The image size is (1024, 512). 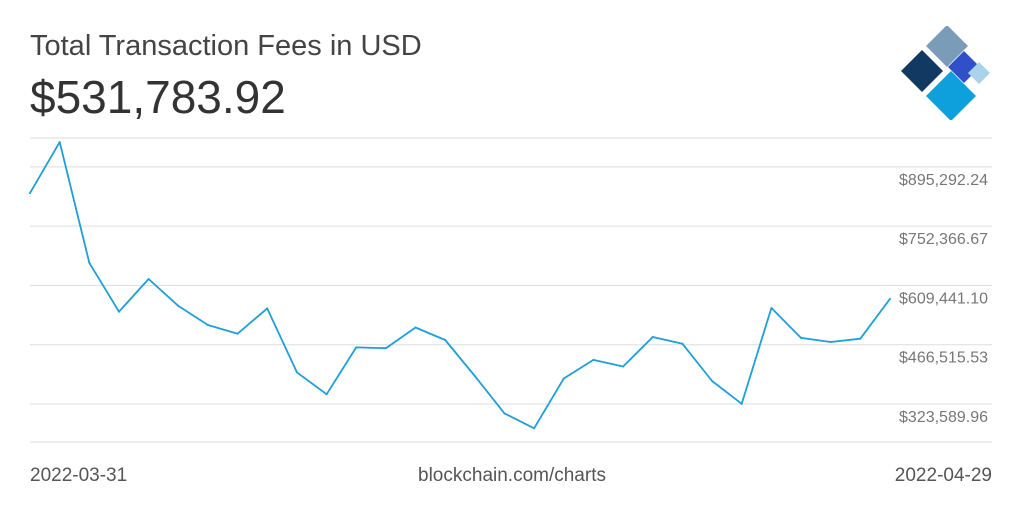 What do you see at coordinates (951, 95) in the screenshot?
I see `logo-square-cyan` at bounding box center [951, 95].